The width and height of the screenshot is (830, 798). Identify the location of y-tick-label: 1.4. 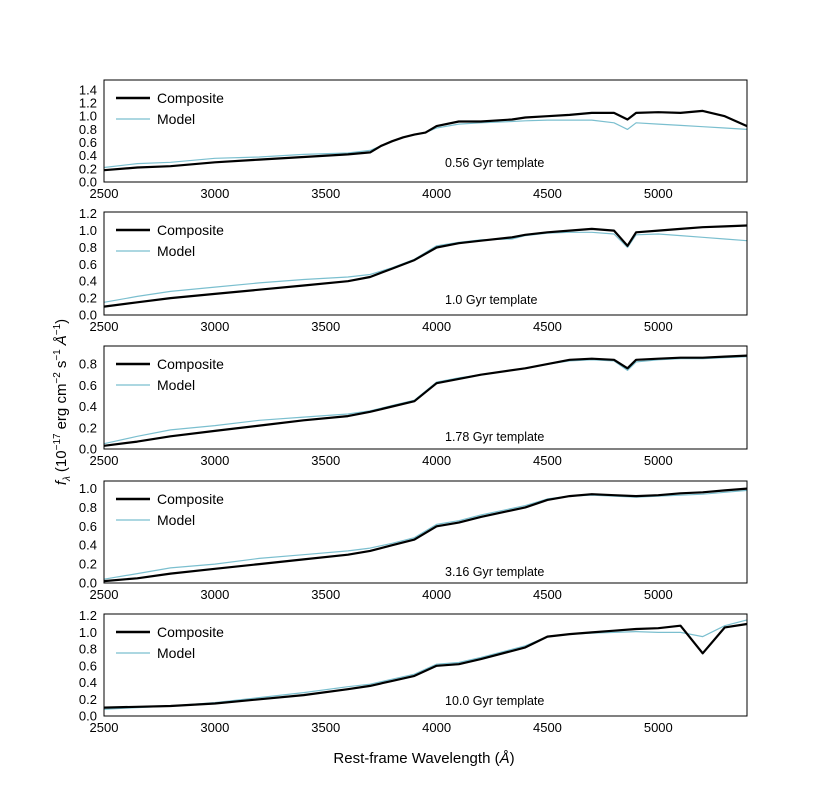
(88, 89).